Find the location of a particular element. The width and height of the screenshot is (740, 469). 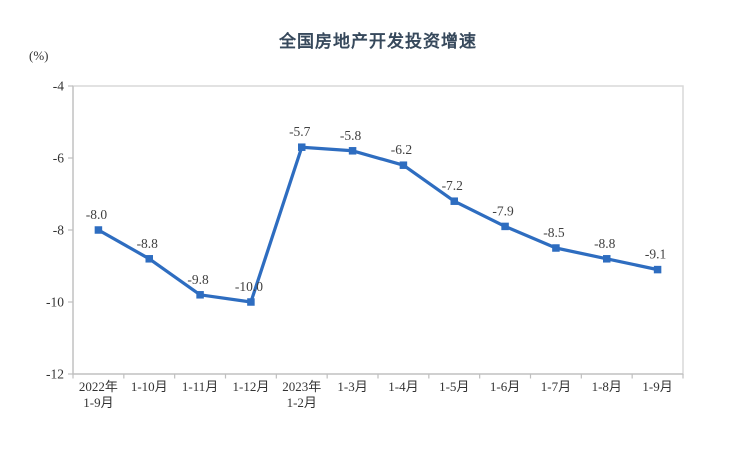

x-tick-label: 1-4月 is located at coordinates (403, 386).